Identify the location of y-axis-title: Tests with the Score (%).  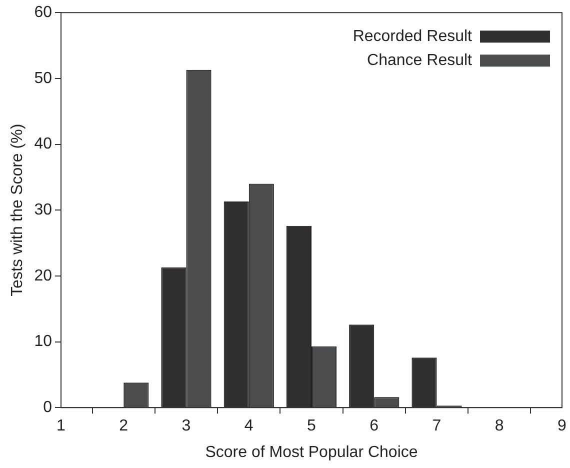
(17, 210).